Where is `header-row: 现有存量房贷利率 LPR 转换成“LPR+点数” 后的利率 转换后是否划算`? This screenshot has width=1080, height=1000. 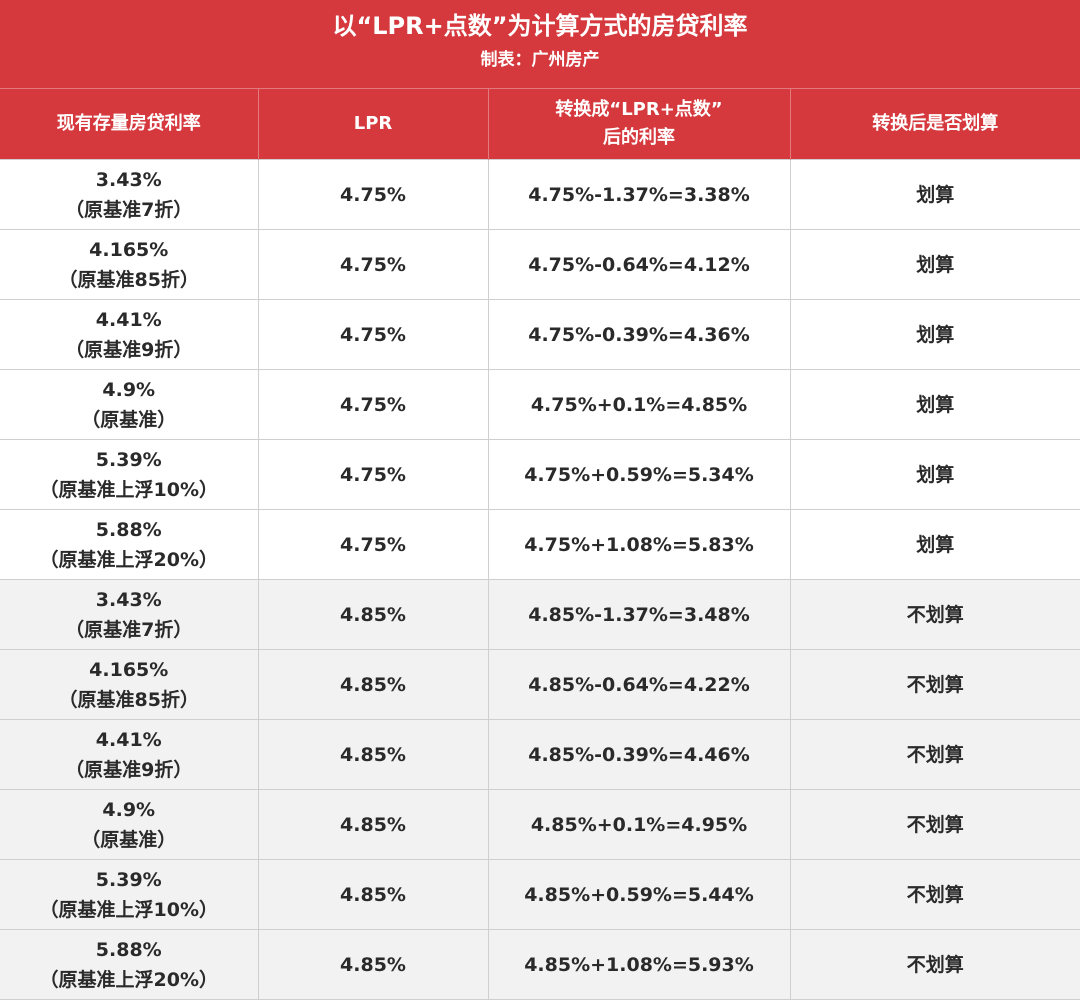
header-row: 现有存量房贷利率 LPR 转换成“LPR+点数” 后的利率 转换后是否划算 is located at coordinates (540, 124).